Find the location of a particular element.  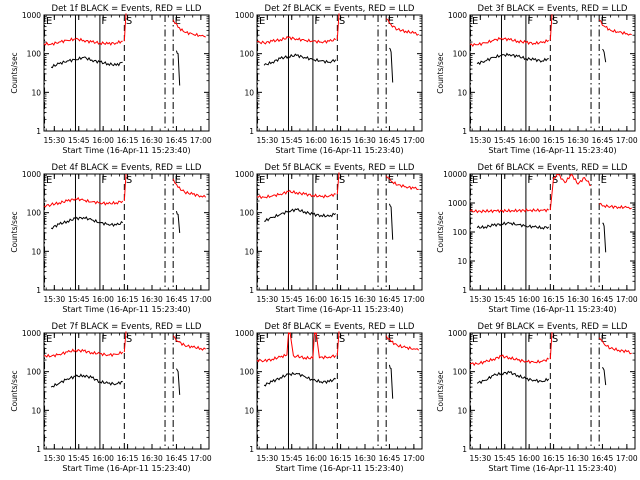

chart-title: Det 2f BLACK = Events, RED = LLD is located at coordinates (340, 9).